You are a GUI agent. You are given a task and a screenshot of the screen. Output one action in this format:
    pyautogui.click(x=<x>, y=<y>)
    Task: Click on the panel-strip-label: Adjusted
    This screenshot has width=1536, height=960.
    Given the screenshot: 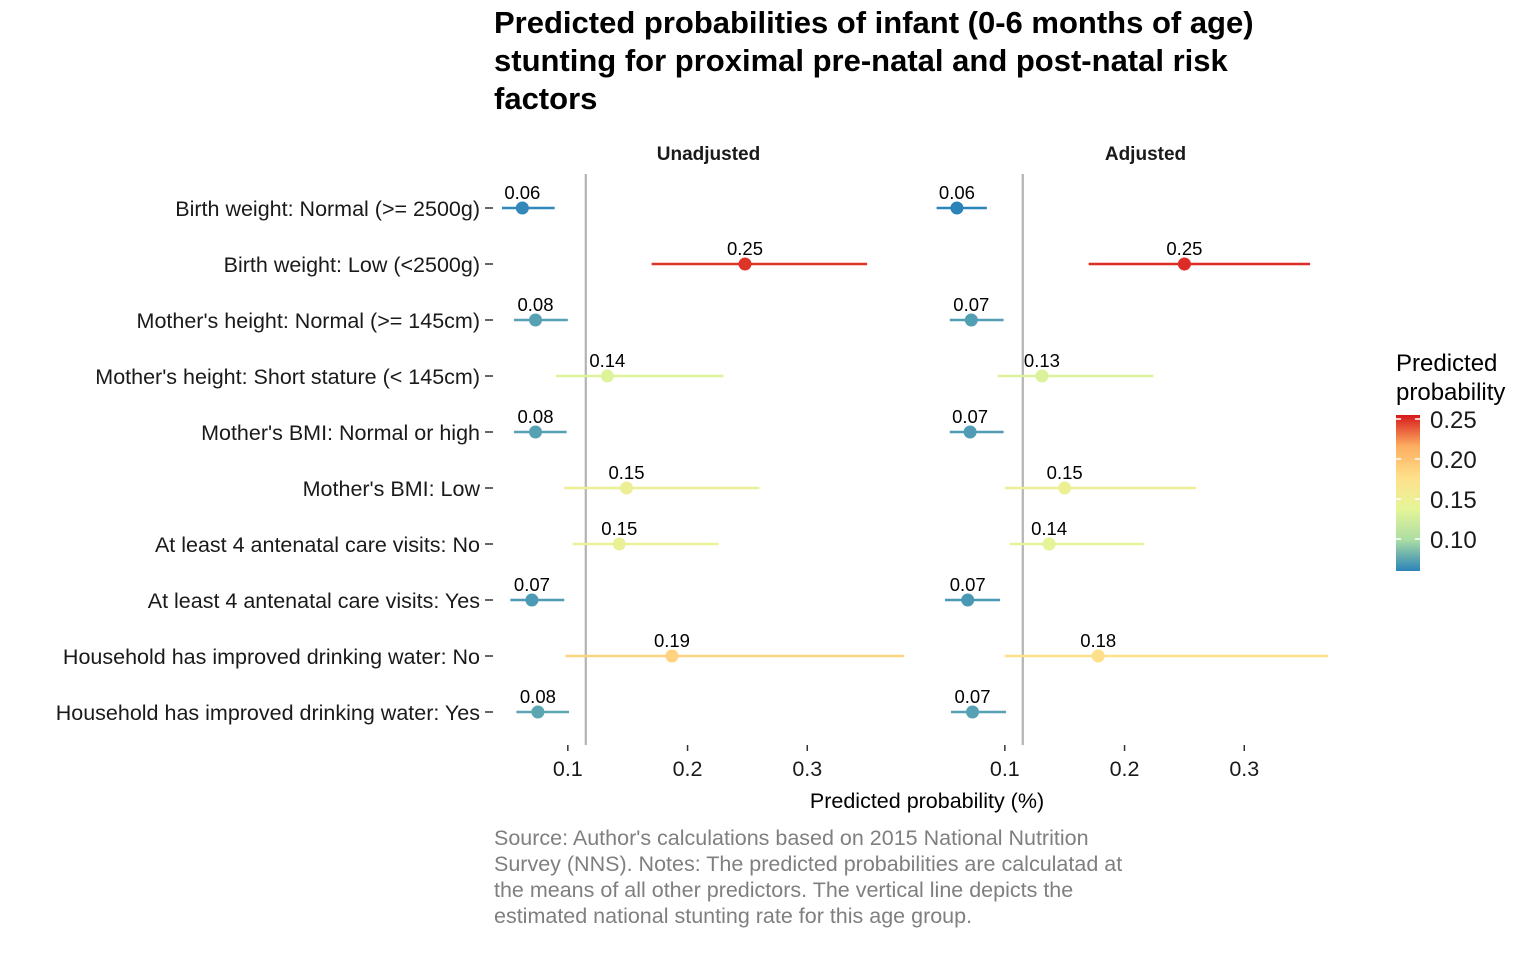 What is the action you would take?
    pyautogui.click(x=1145, y=154)
    